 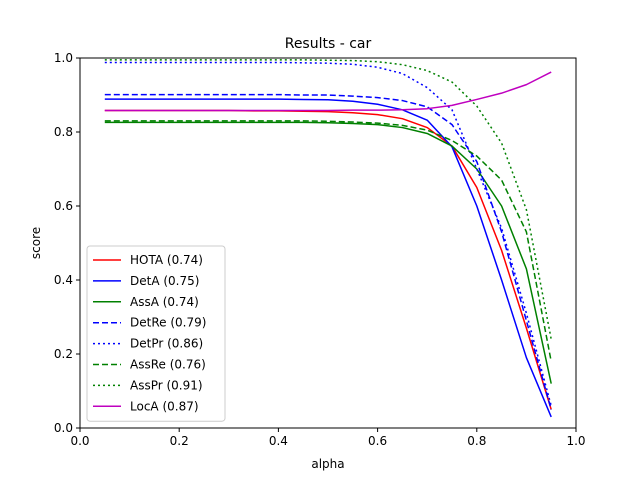 What do you see at coordinates (168, 323) in the screenshot?
I see `legend-label: DetRe (0.79)` at bounding box center [168, 323].